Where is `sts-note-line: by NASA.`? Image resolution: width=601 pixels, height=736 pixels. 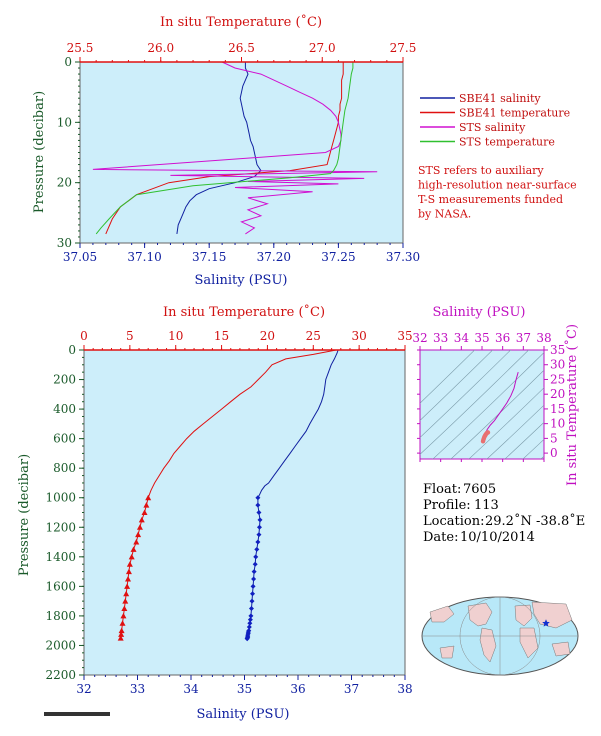
sts-note-line: by NASA. is located at coordinates (444, 214).